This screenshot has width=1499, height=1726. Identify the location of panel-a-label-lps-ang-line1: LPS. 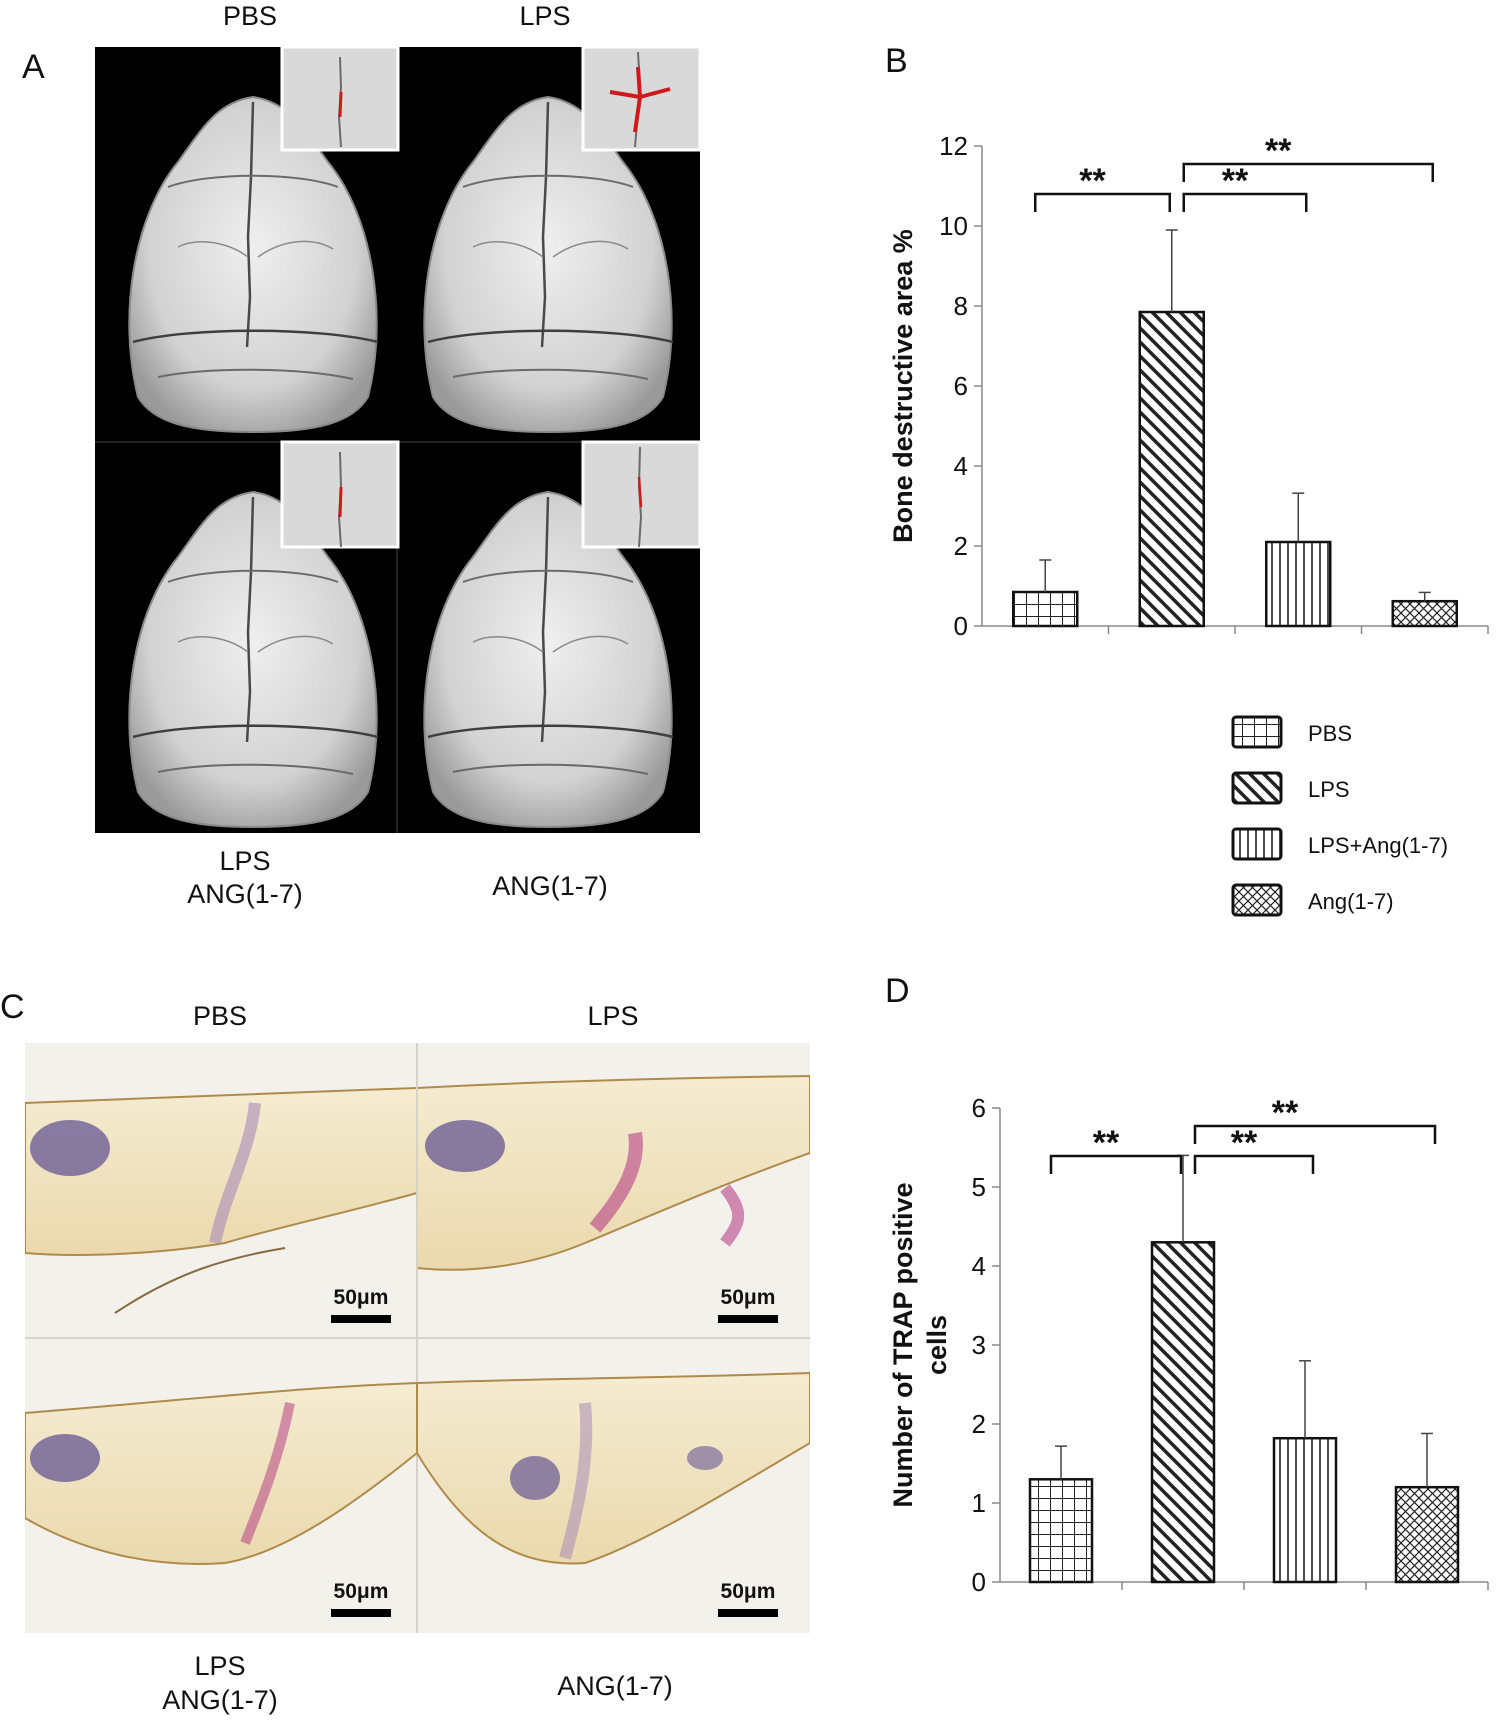
(245, 861).